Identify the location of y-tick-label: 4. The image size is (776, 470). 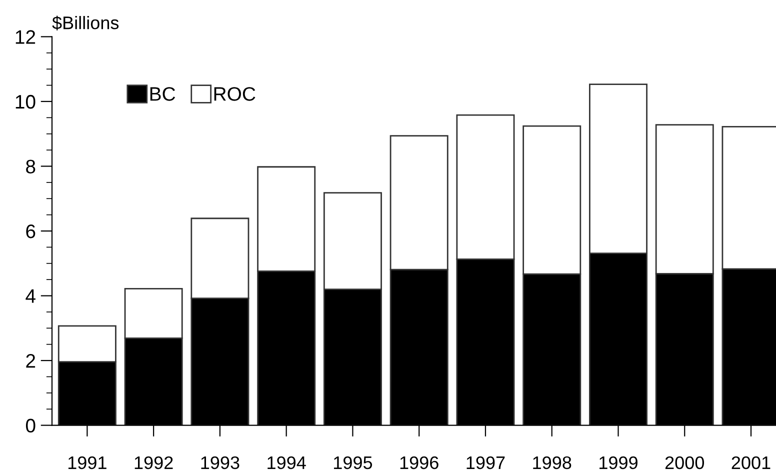
(31, 296).